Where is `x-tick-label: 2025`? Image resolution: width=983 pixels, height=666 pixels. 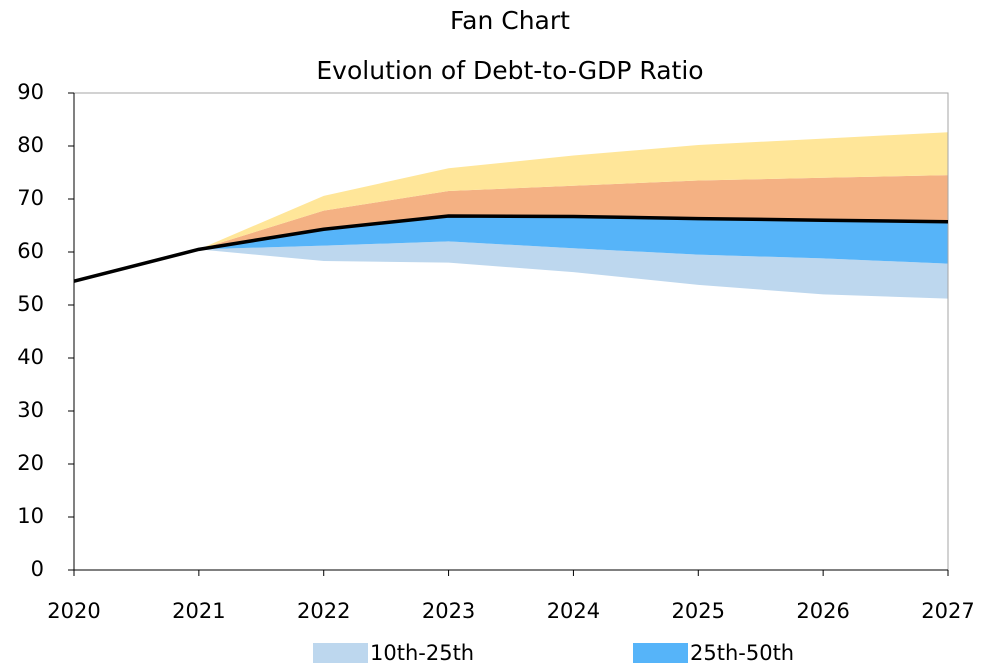 x-tick-label: 2025 is located at coordinates (698, 611).